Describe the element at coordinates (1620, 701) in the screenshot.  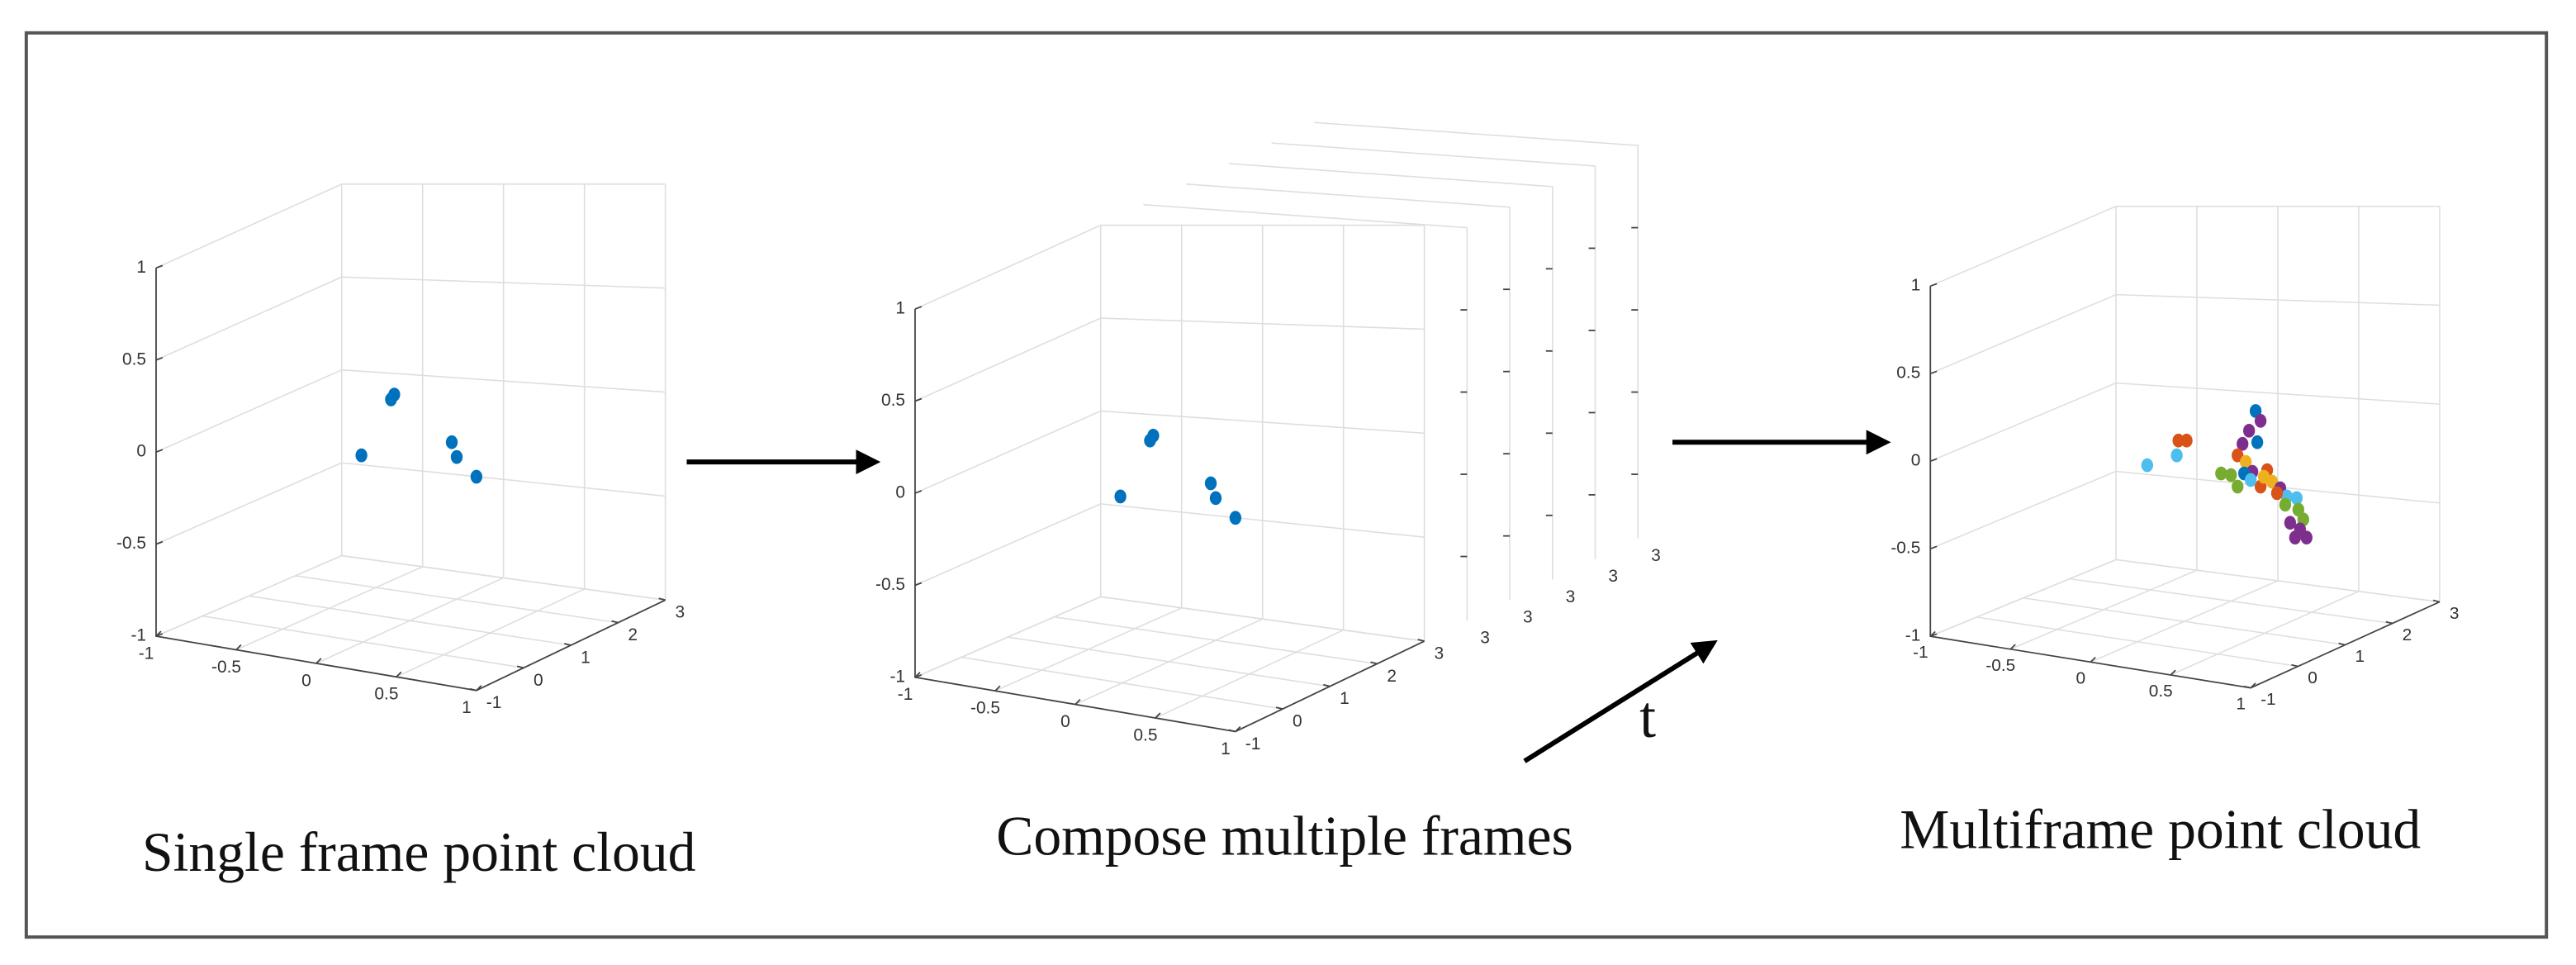
I see `time-arrow` at that location.